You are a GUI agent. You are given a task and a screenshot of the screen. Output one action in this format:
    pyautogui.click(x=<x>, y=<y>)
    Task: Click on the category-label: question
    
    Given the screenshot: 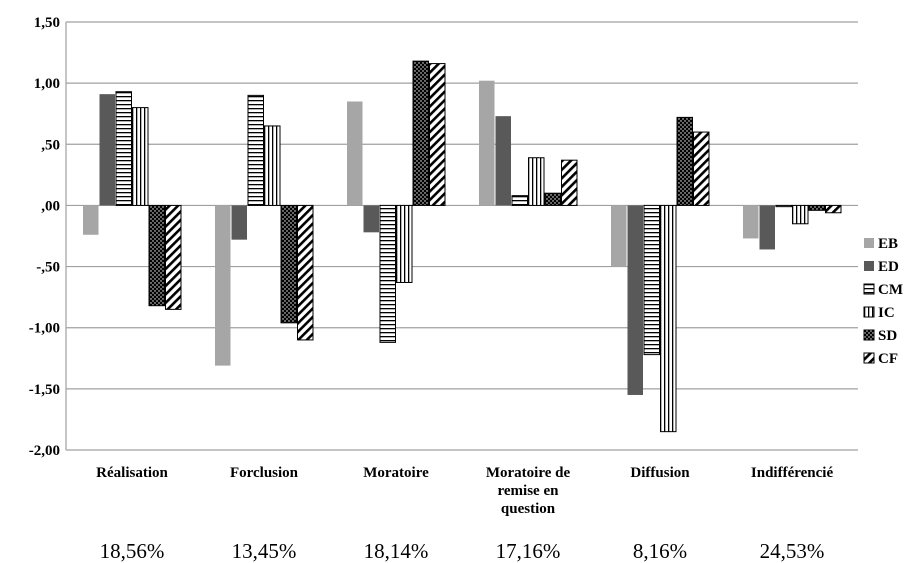 What is the action you would take?
    pyautogui.click(x=528, y=509)
    